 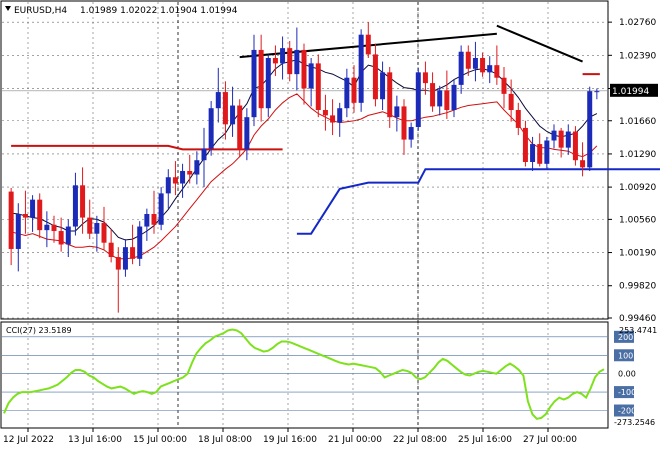 What do you see at coordinates (40, 11) in the screenshot?
I see `symbol-label: EURUSD,H4` at bounding box center [40, 11].